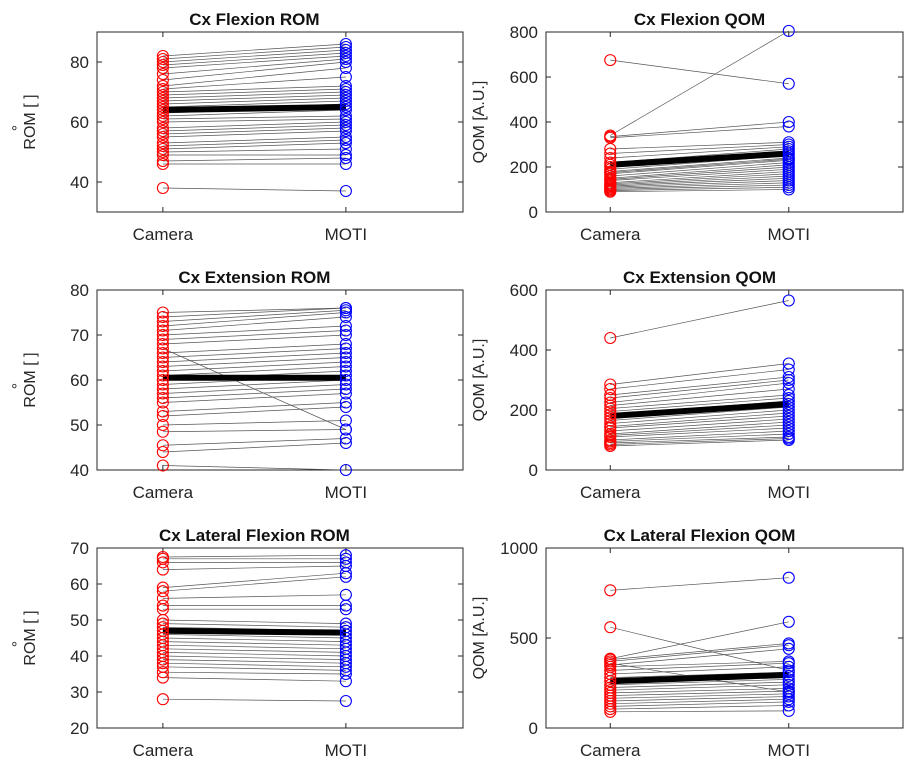  Describe the element at coordinates (610, 492) in the screenshot. I see `x-tick-label: Camera` at that location.